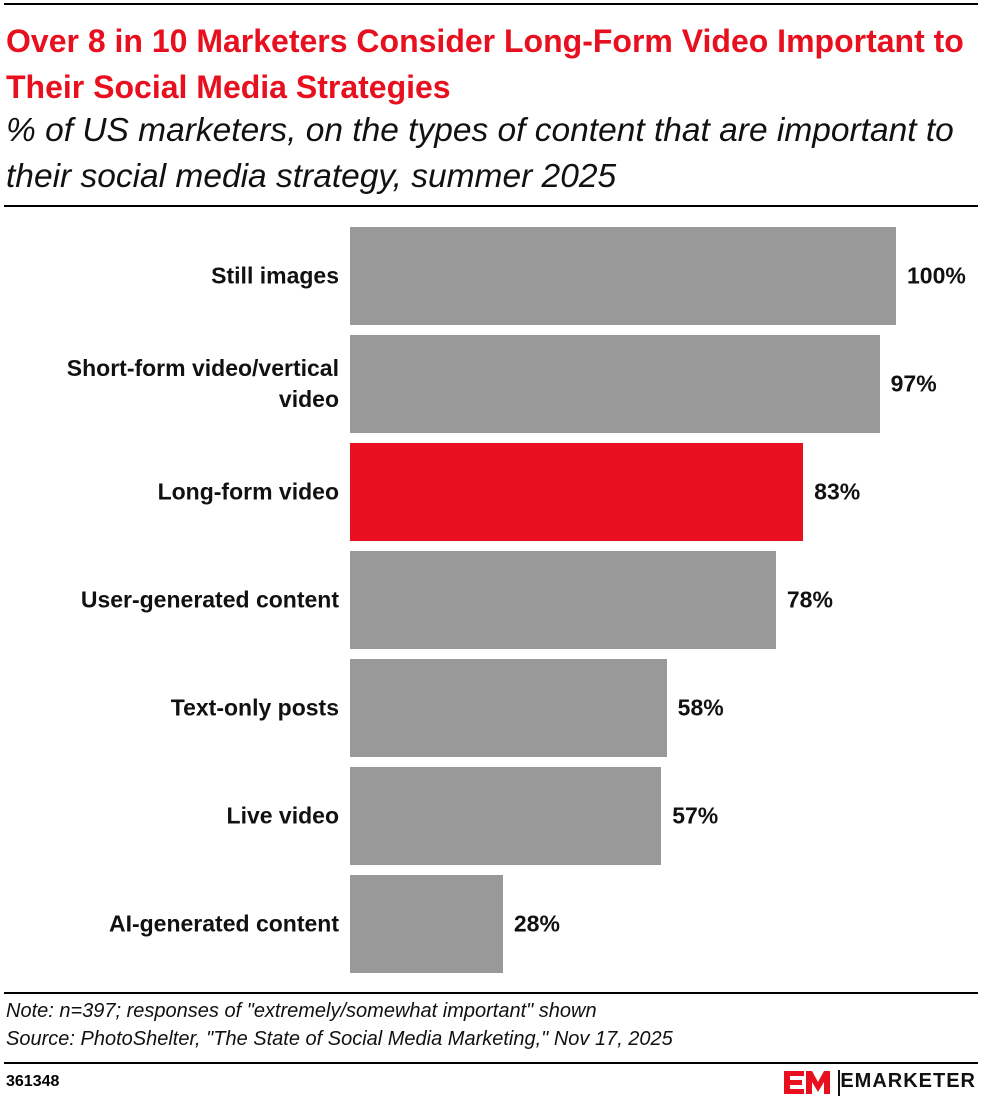 This screenshot has width=982, height=1104. Describe the element at coordinates (254, 707) in the screenshot. I see `category-label: Text-only posts` at that location.